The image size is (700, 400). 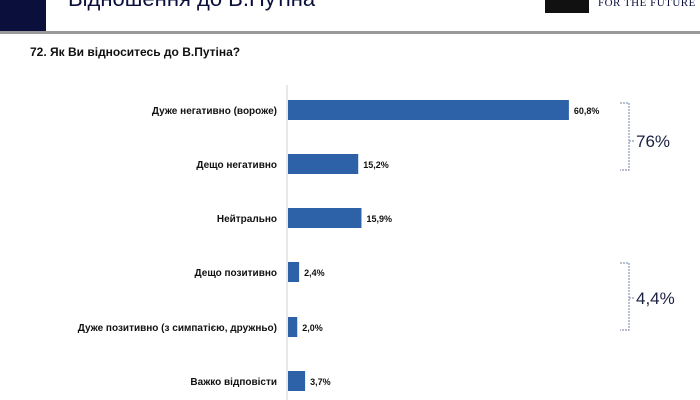 What do you see at coordinates (653, 141) in the screenshot?
I see `bracket-total: 76%` at bounding box center [653, 141].